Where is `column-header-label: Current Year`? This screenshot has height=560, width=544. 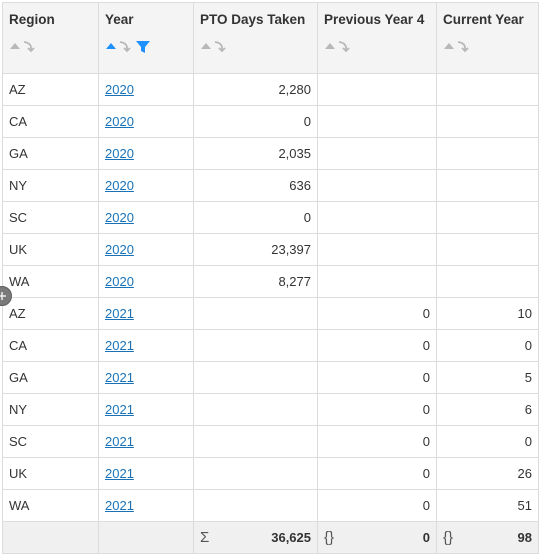 column-header-label: Current Year is located at coordinates (483, 19).